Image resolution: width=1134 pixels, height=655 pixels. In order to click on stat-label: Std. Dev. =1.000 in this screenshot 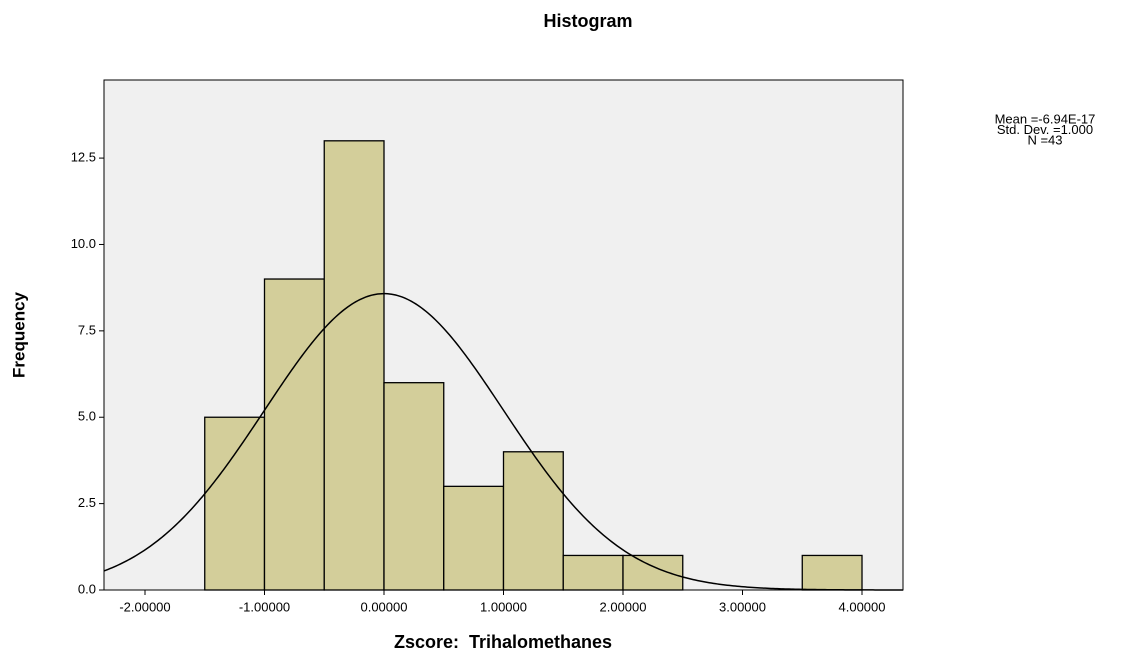, I will do `click(1045, 129)`.